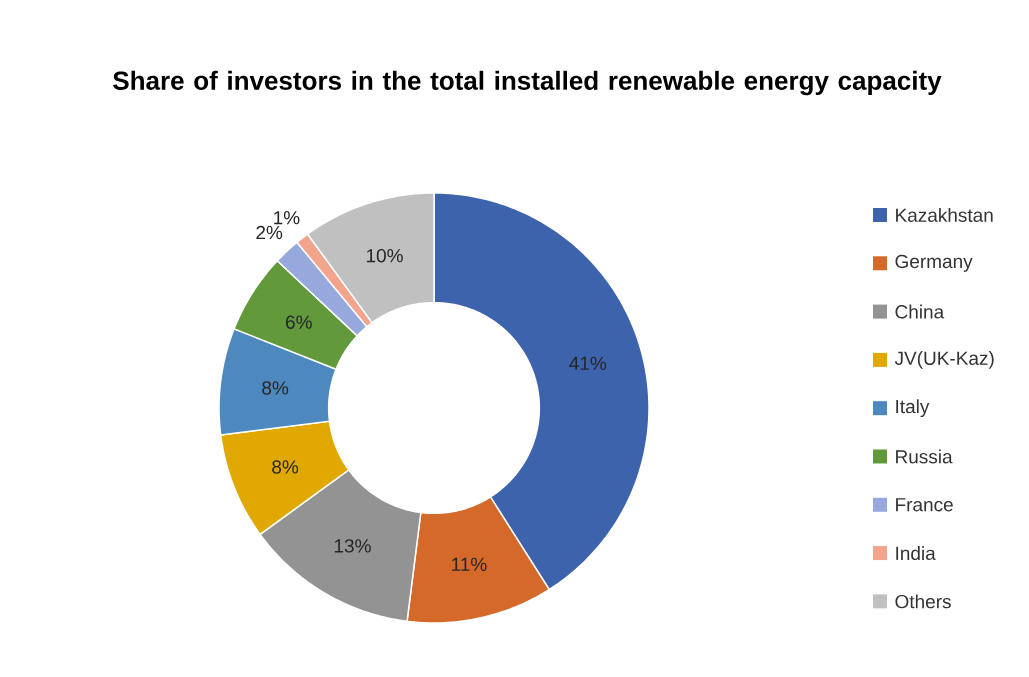  Describe the element at coordinates (934, 263) in the screenshot. I see `legend-label: Germany` at that location.